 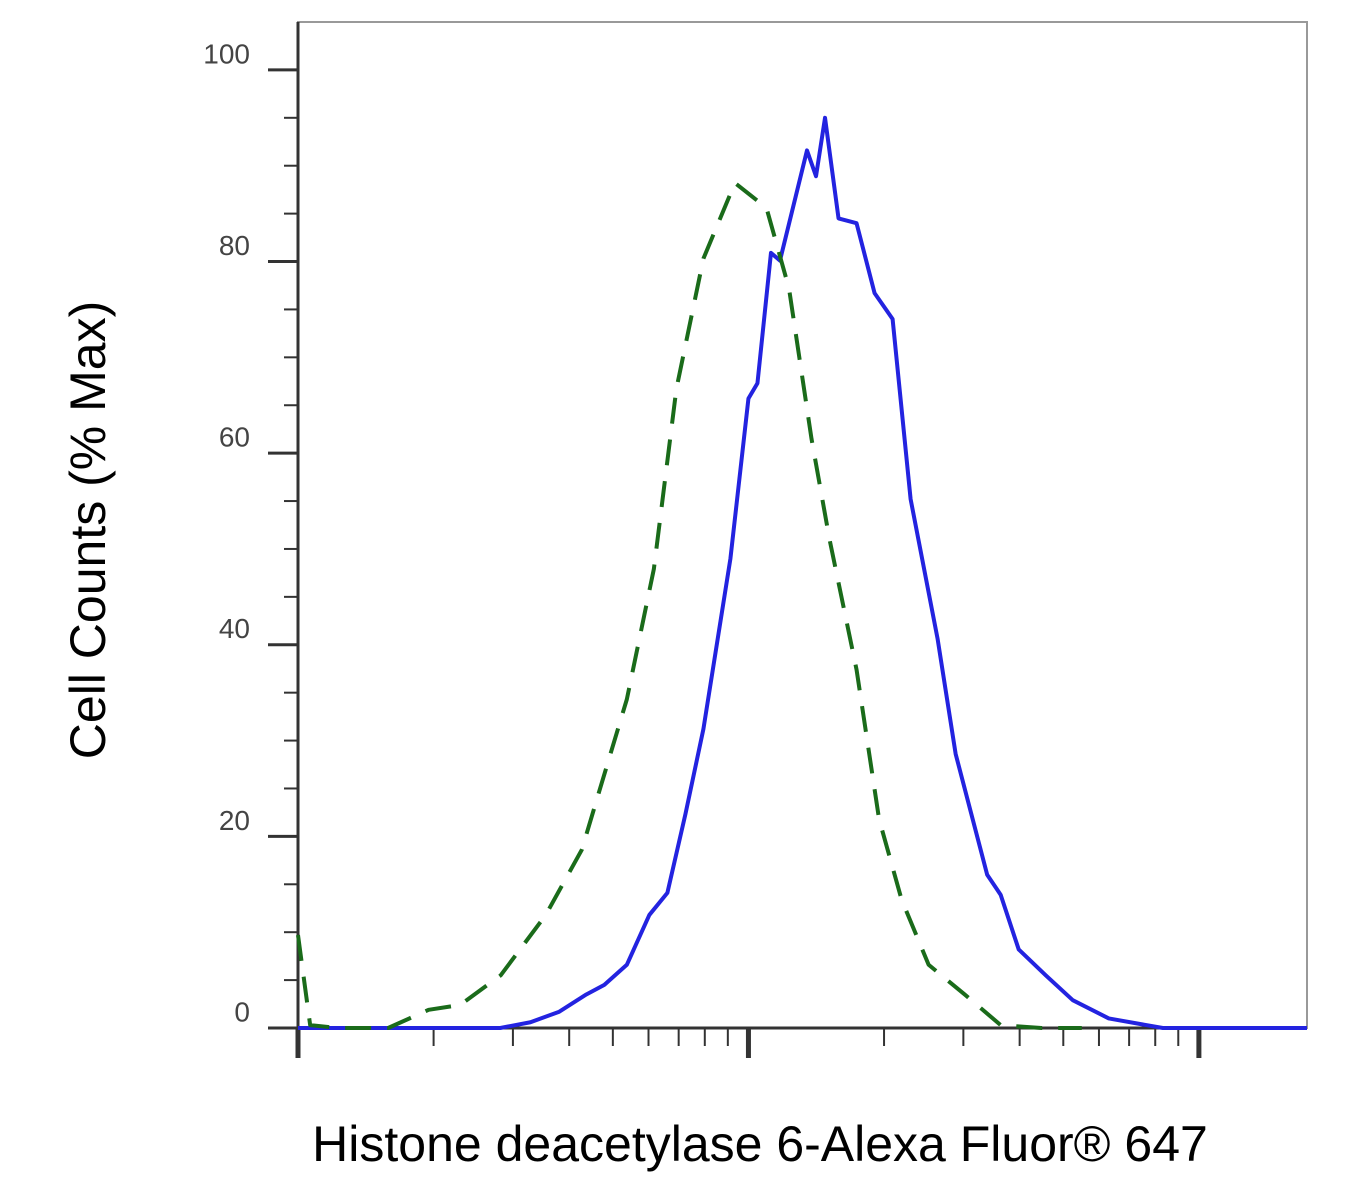 I want to click on y-tick-label: 60, so click(x=234, y=437).